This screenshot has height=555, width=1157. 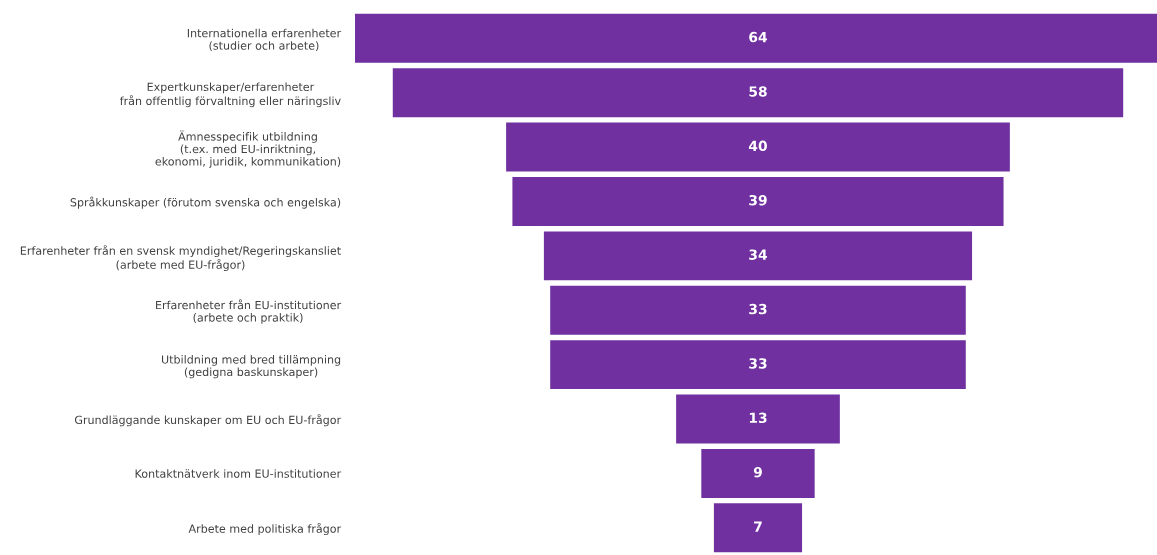 What do you see at coordinates (180, 258) in the screenshot?
I see `category-label: Erfarenheter från en svensk myndighet/Regeringskansliet (arbete med EU-frågor)` at bounding box center [180, 258].